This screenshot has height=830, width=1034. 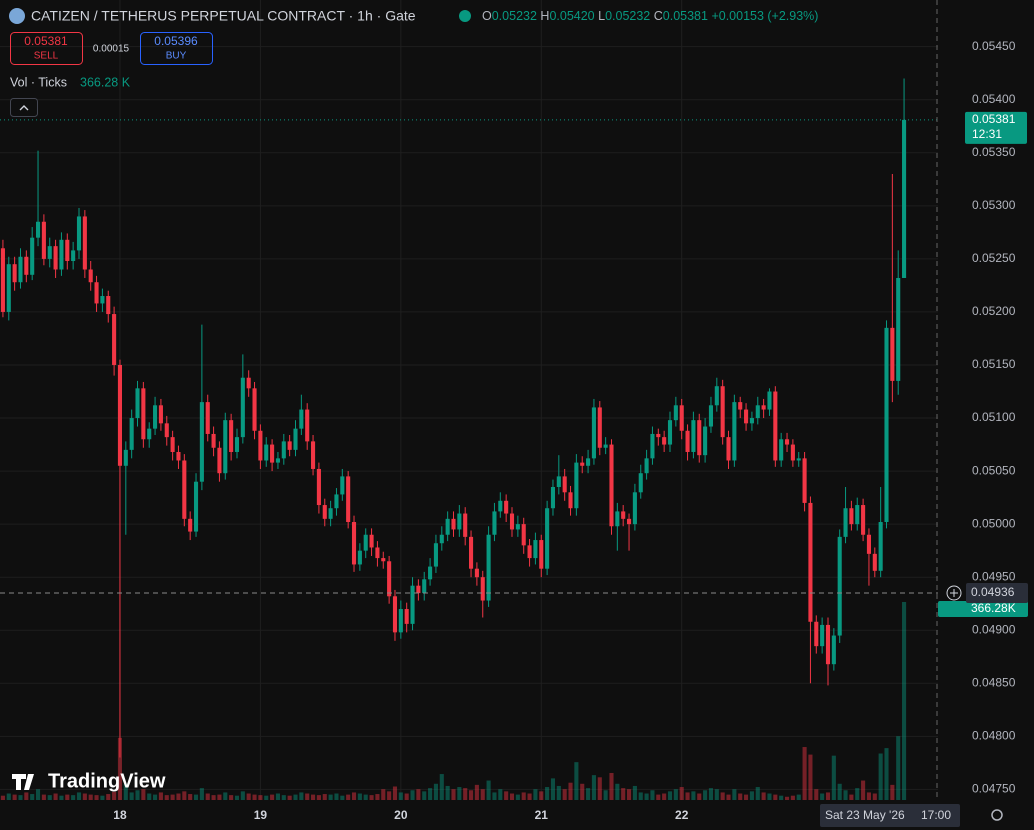 I want to click on y-tick-label: 0.04750, so click(x=994, y=789).